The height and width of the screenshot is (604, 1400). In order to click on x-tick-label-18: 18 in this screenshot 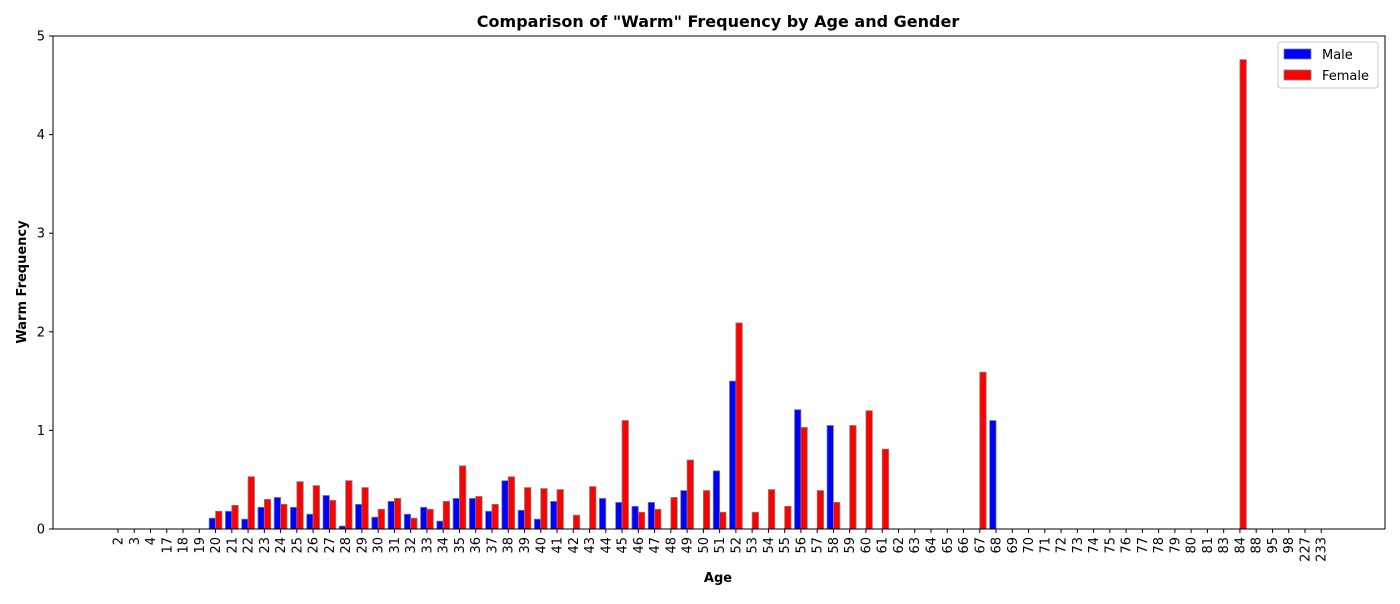, I will do `click(184, 545)`.